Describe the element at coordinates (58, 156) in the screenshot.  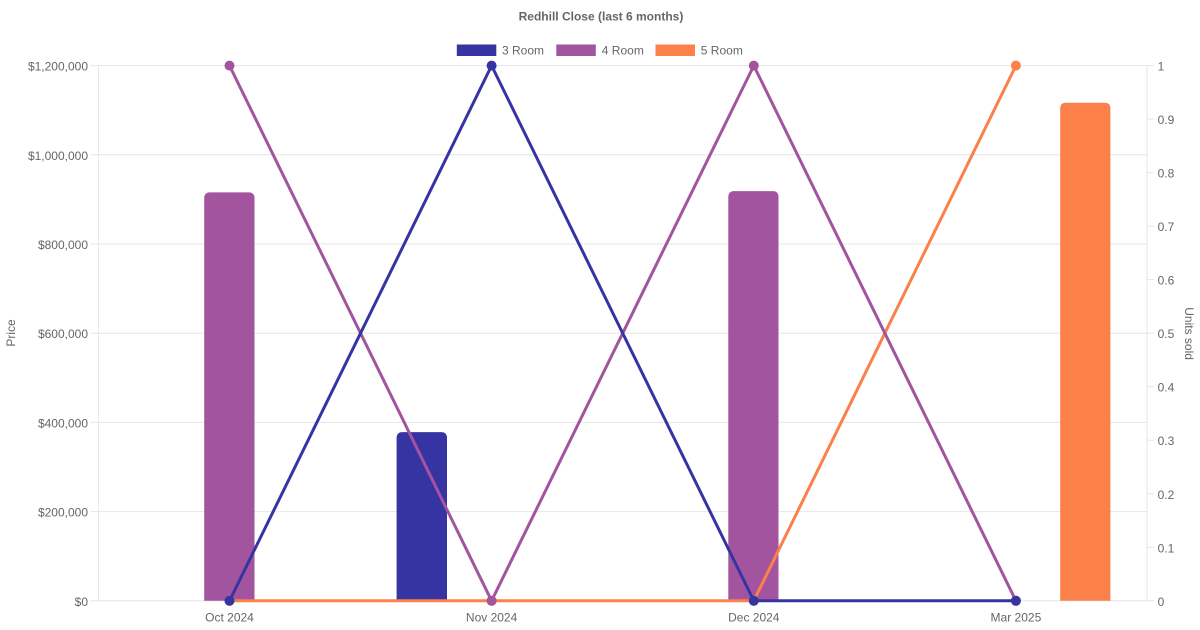
I see `svg-text: $1,000,000` at that location.